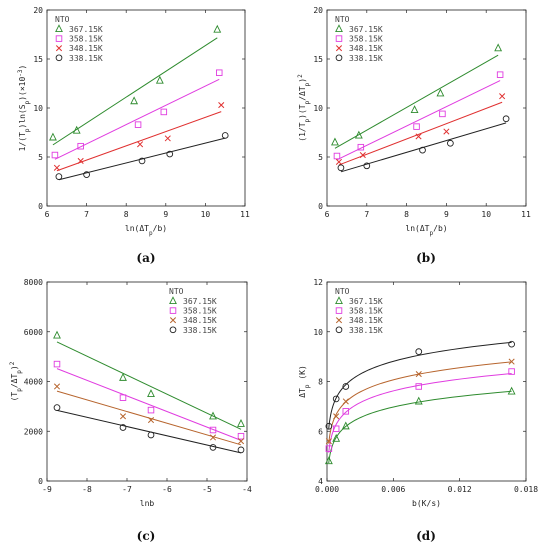 This screenshot has height=550, width=546. Describe the element at coordinates (142, 159) in the screenshot. I see `fit-line-338.15K` at that location.